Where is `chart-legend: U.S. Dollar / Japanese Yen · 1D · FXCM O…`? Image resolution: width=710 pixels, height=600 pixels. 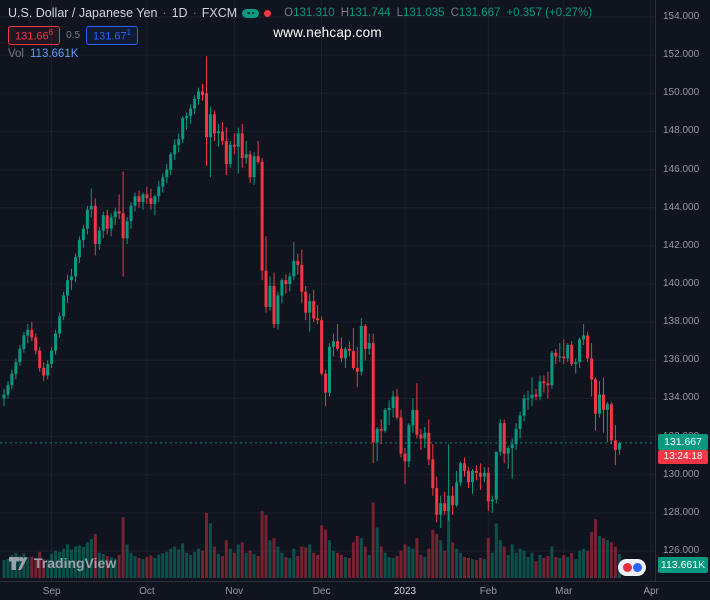
chart-legend: U.S. Dollar / Japanese Yen · 1D · FXCM O… is located at coordinates (300, 13).